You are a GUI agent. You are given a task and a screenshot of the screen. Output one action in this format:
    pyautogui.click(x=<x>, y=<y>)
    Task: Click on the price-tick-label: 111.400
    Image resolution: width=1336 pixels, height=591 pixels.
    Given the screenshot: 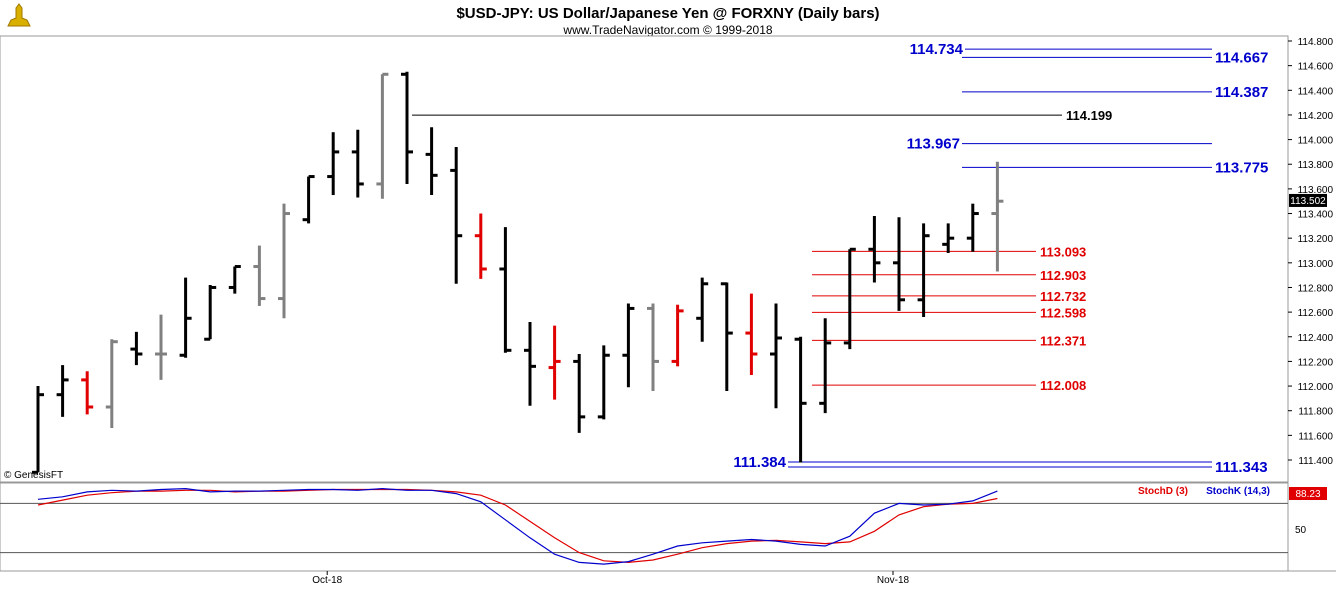 What is the action you would take?
    pyautogui.click(x=1315, y=461)
    